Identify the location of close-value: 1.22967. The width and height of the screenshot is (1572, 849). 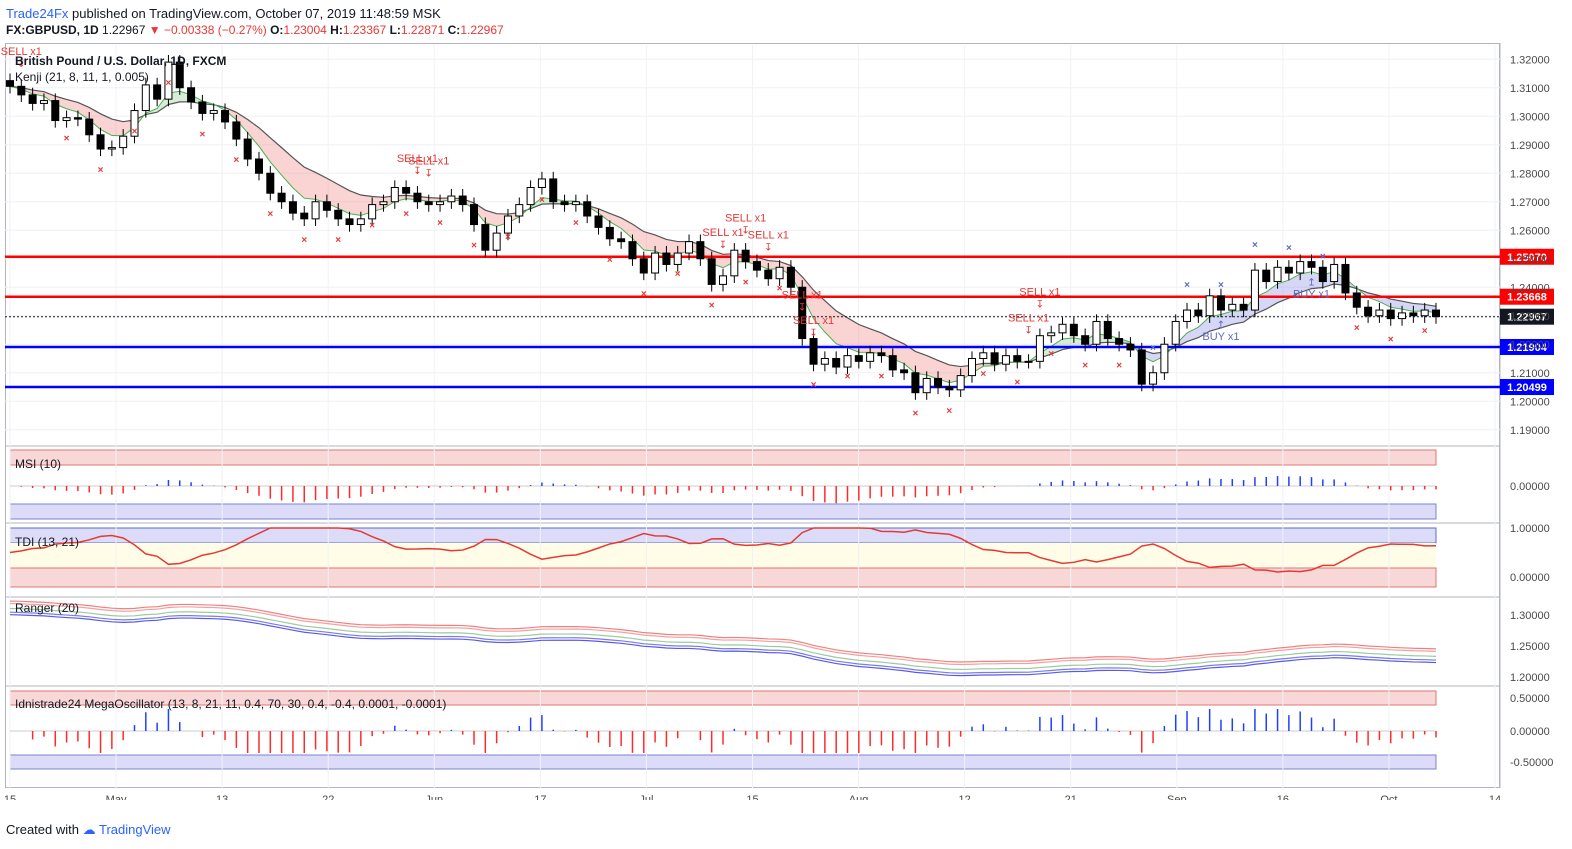
(482, 30).